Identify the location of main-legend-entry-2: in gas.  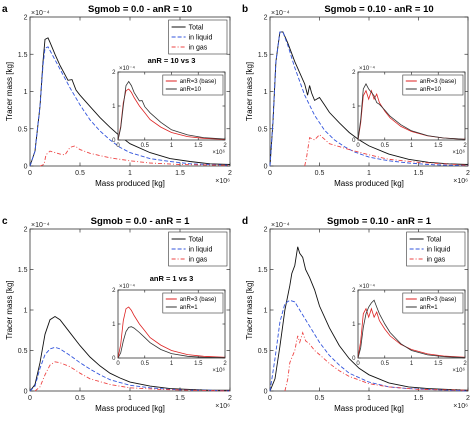
(198, 48).